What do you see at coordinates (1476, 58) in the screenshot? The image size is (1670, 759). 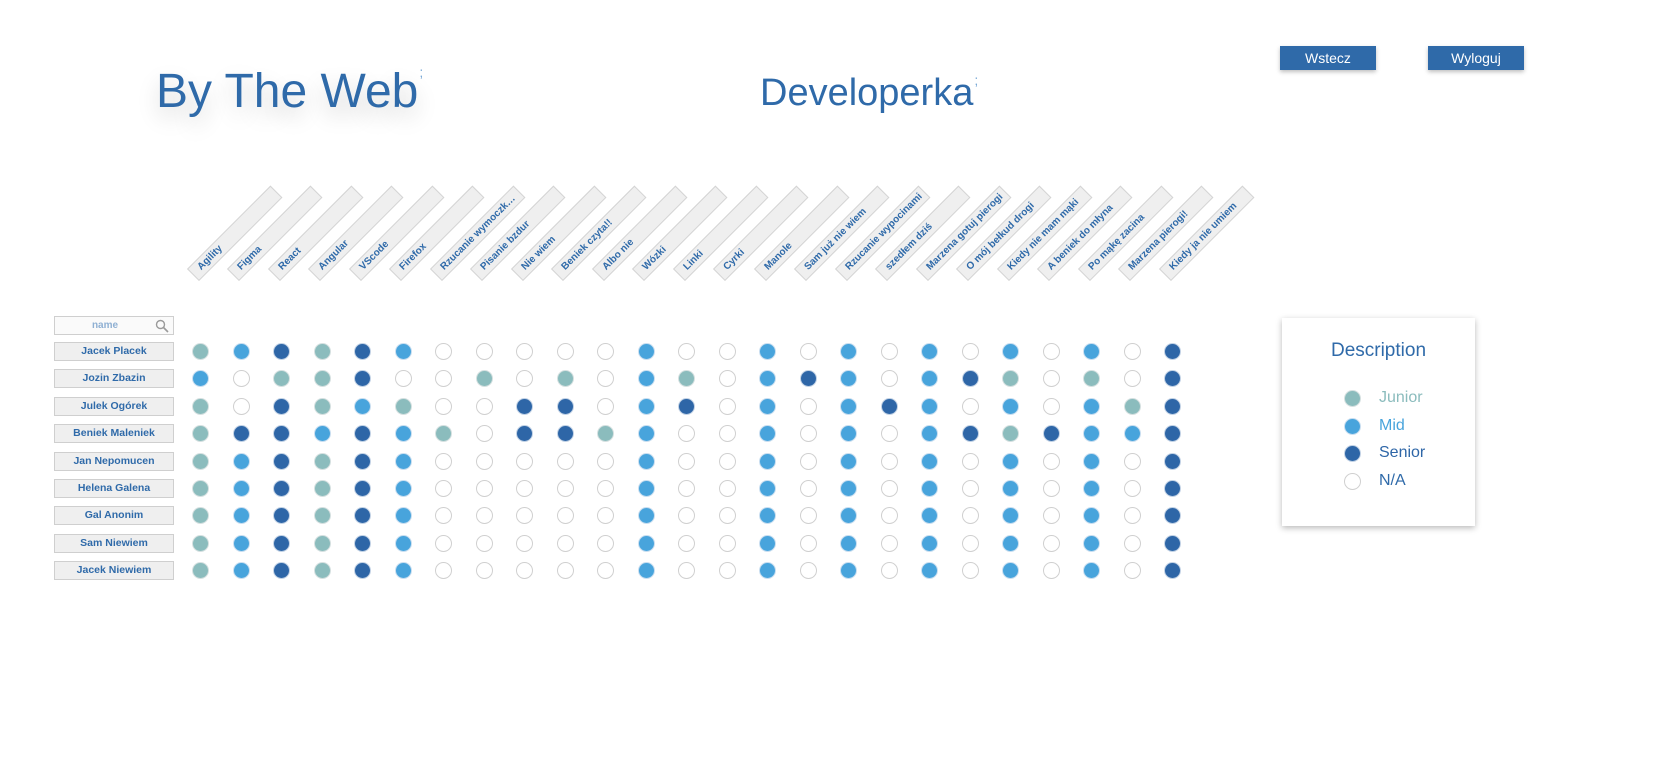 I see `logout-button: Wyloguj` at bounding box center [1476, 58].